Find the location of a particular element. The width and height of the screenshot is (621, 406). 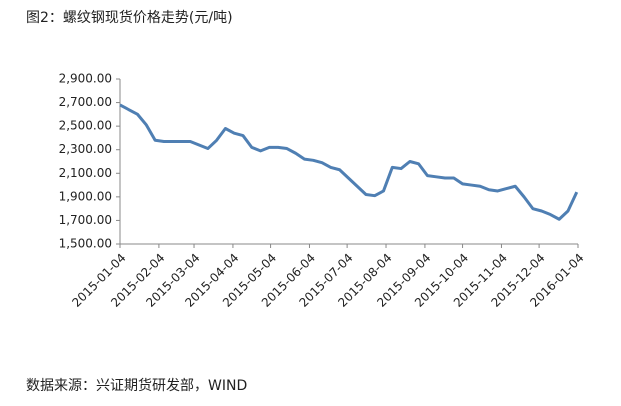

y-tick-label: 2,700.00 is located at coordinates (85, 102).